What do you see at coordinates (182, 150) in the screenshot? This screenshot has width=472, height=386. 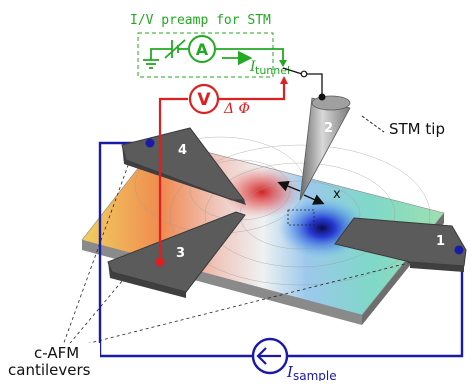 I see `cantilever-4-number: 4` at bounding box center [182, 150].